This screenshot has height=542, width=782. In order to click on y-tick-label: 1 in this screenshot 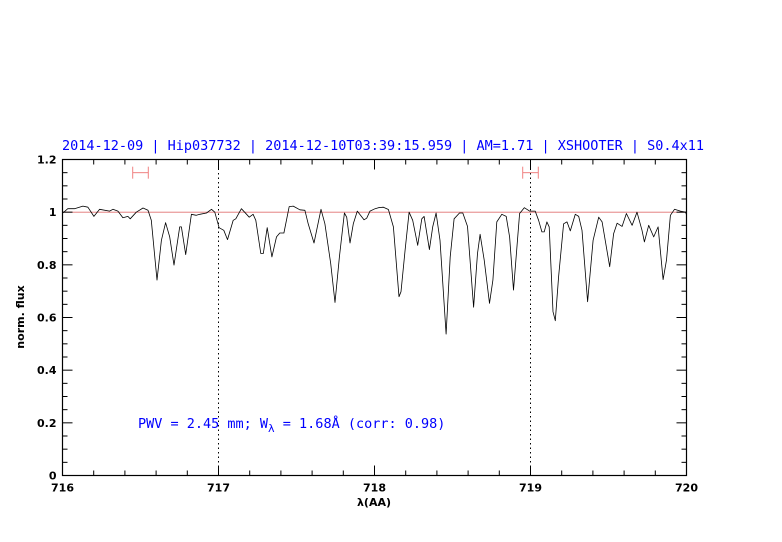, I will do `click(53, 212)`.